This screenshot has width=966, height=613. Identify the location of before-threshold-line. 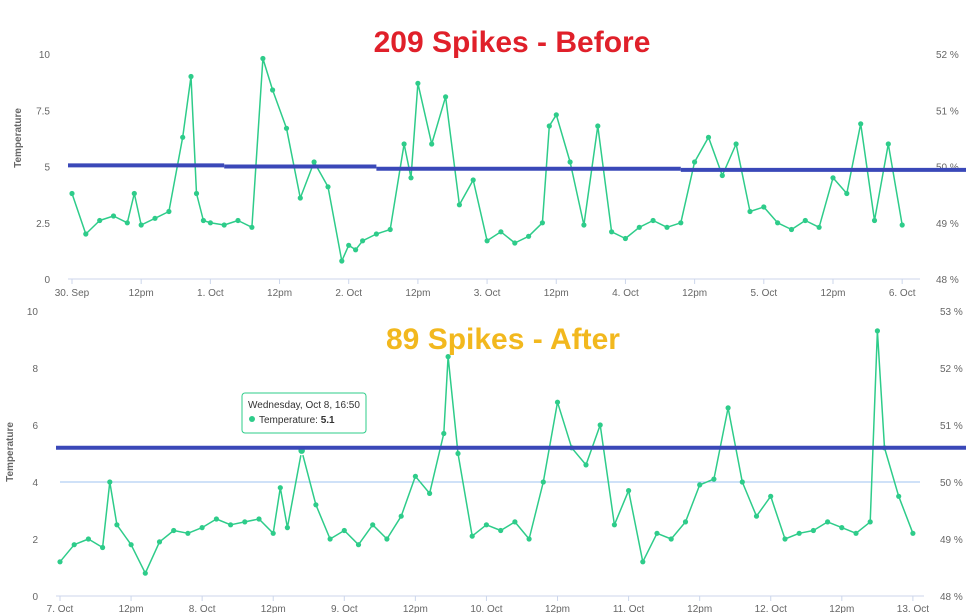
(517, 167).